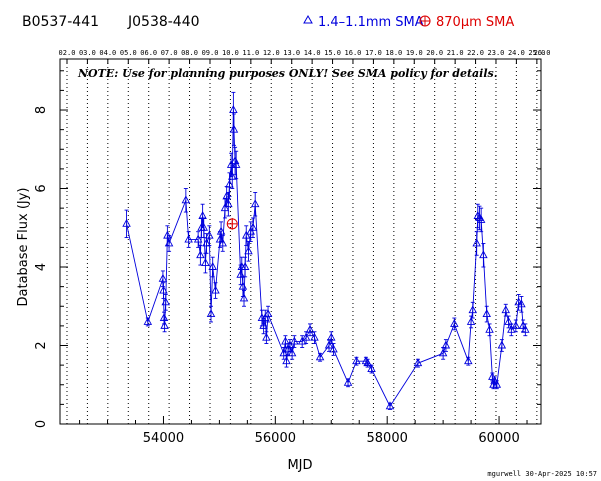 This screenshot has width=601, height=481. Describe the element at coordinates (475, 22) in the screenshot. I see `legend-sma-870-label: 870μm SMA` at that location.